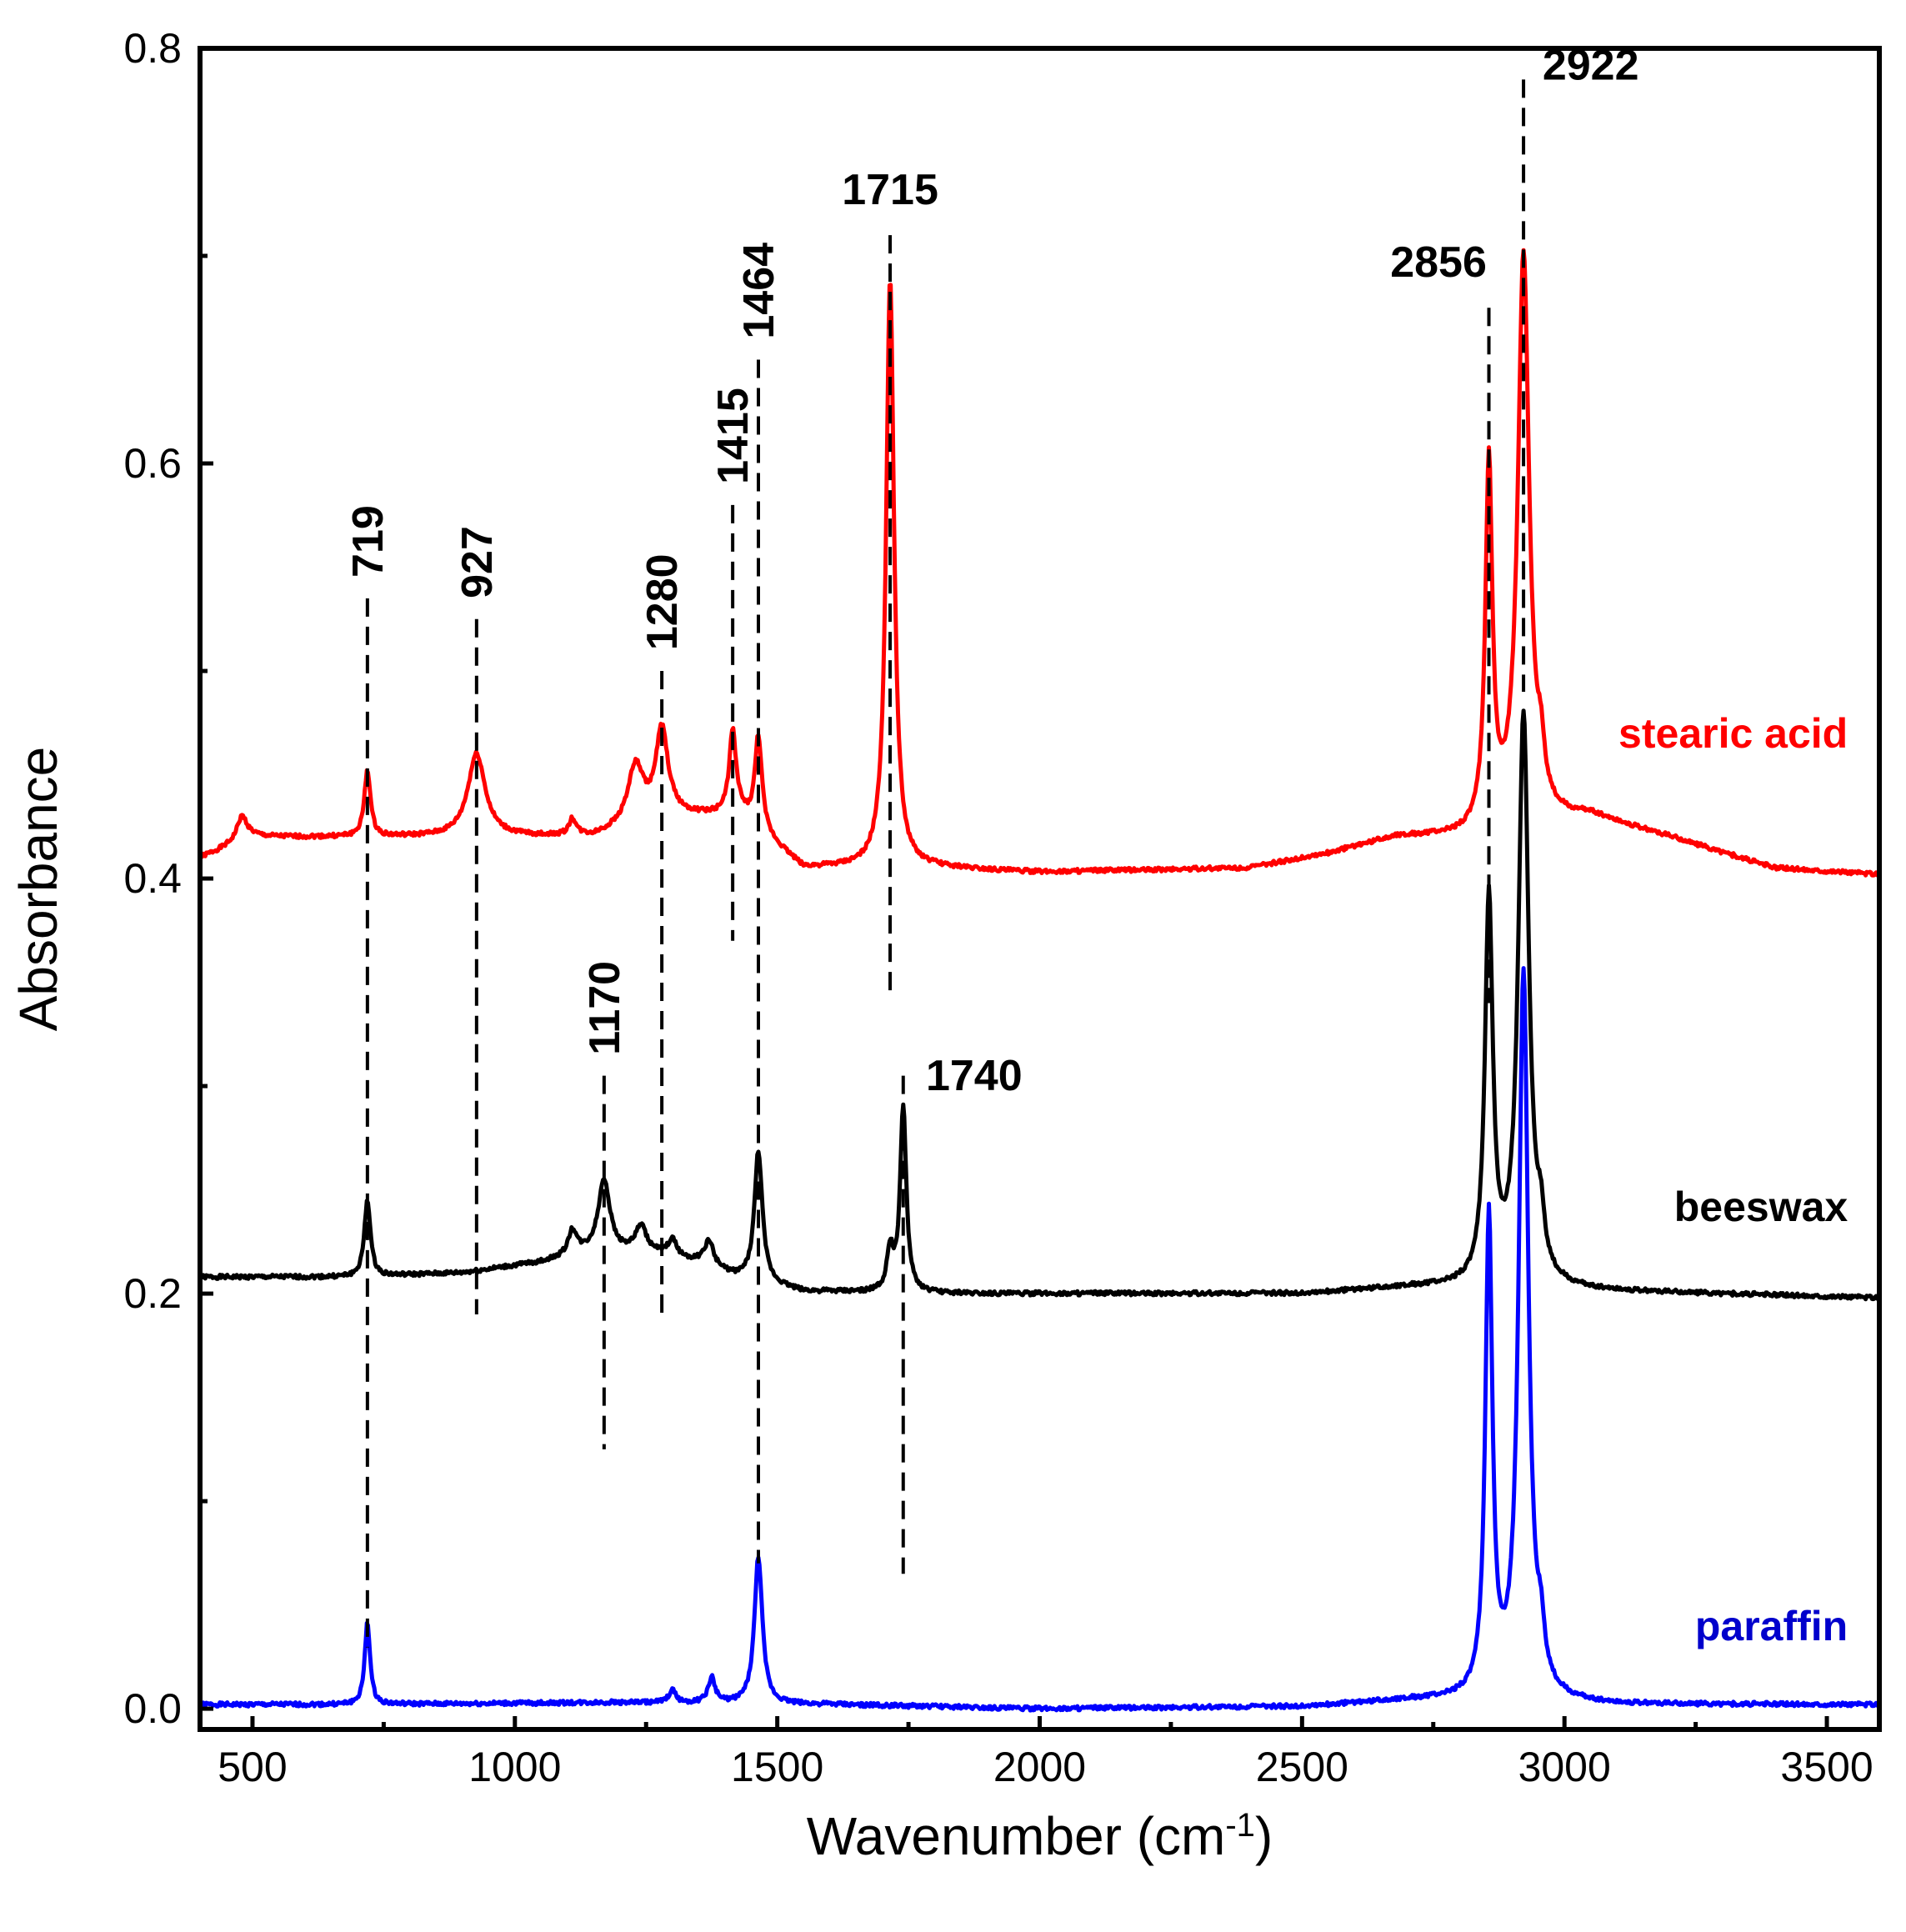 The width and height of the screenshot is (1906, 1932). I want to click on series-label: paraffin, so click(1772, 1626).